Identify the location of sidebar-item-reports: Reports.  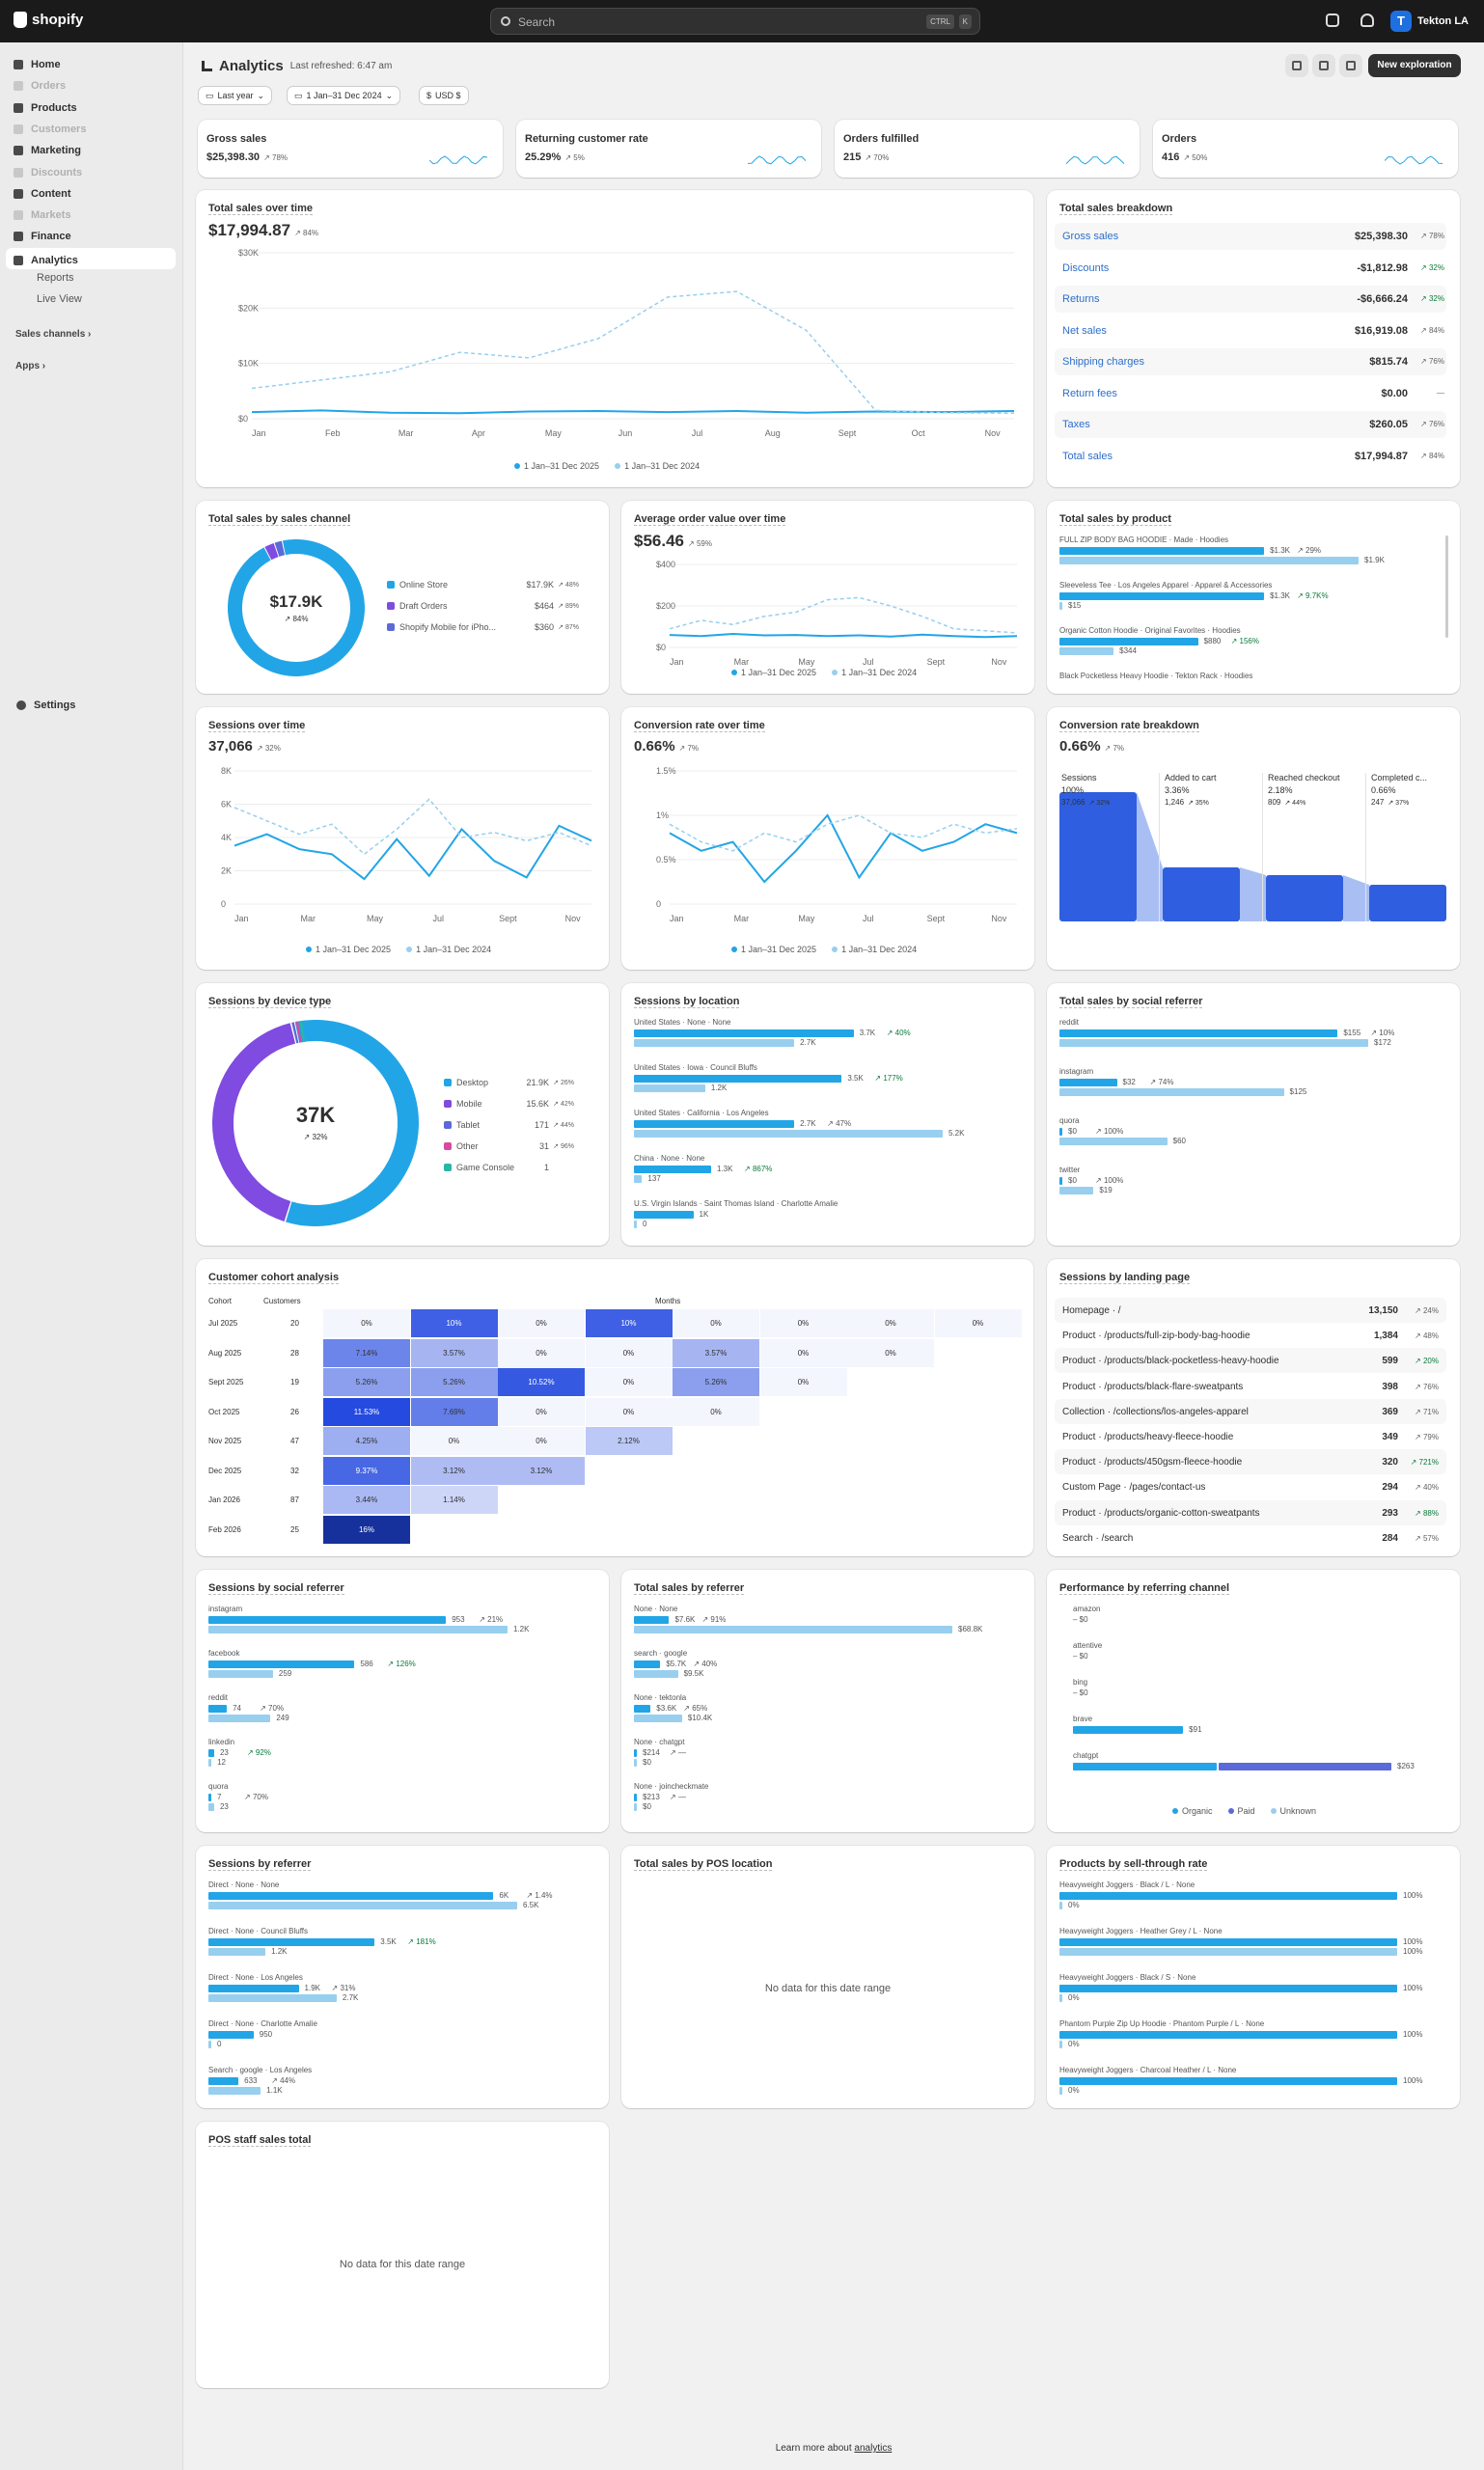
(55, 278).